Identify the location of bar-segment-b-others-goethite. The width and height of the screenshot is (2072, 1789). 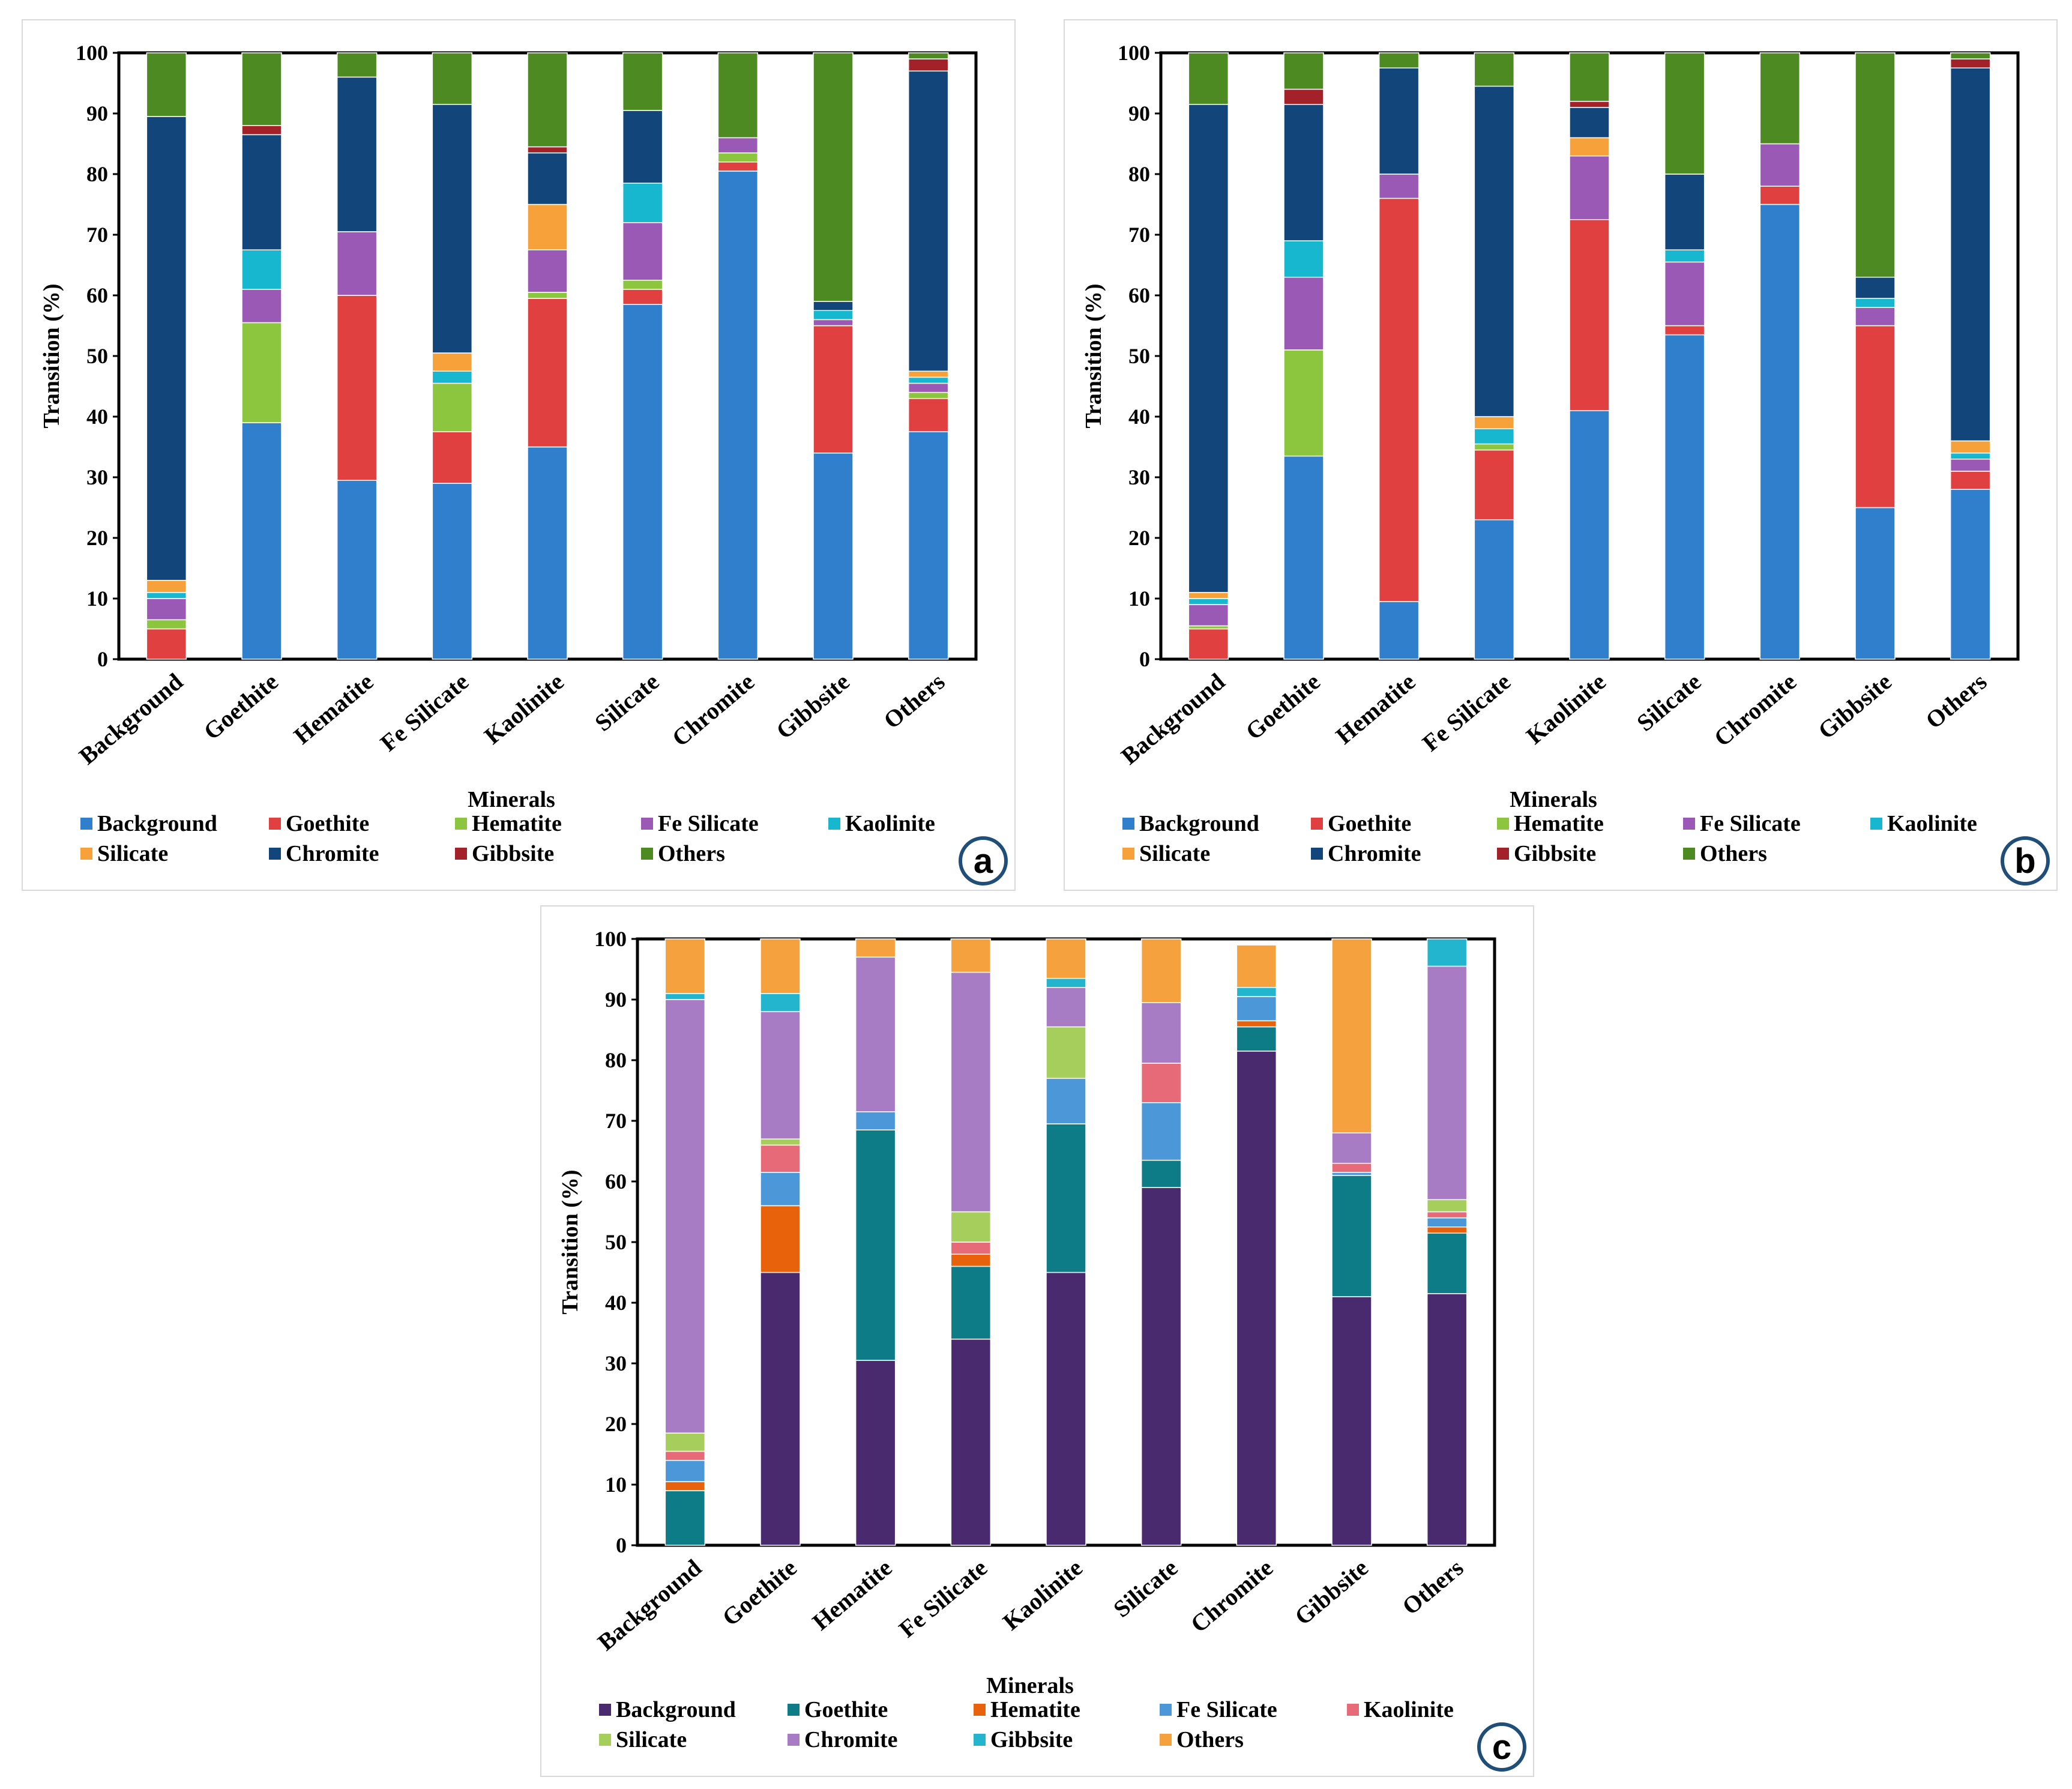
(1970, 481).